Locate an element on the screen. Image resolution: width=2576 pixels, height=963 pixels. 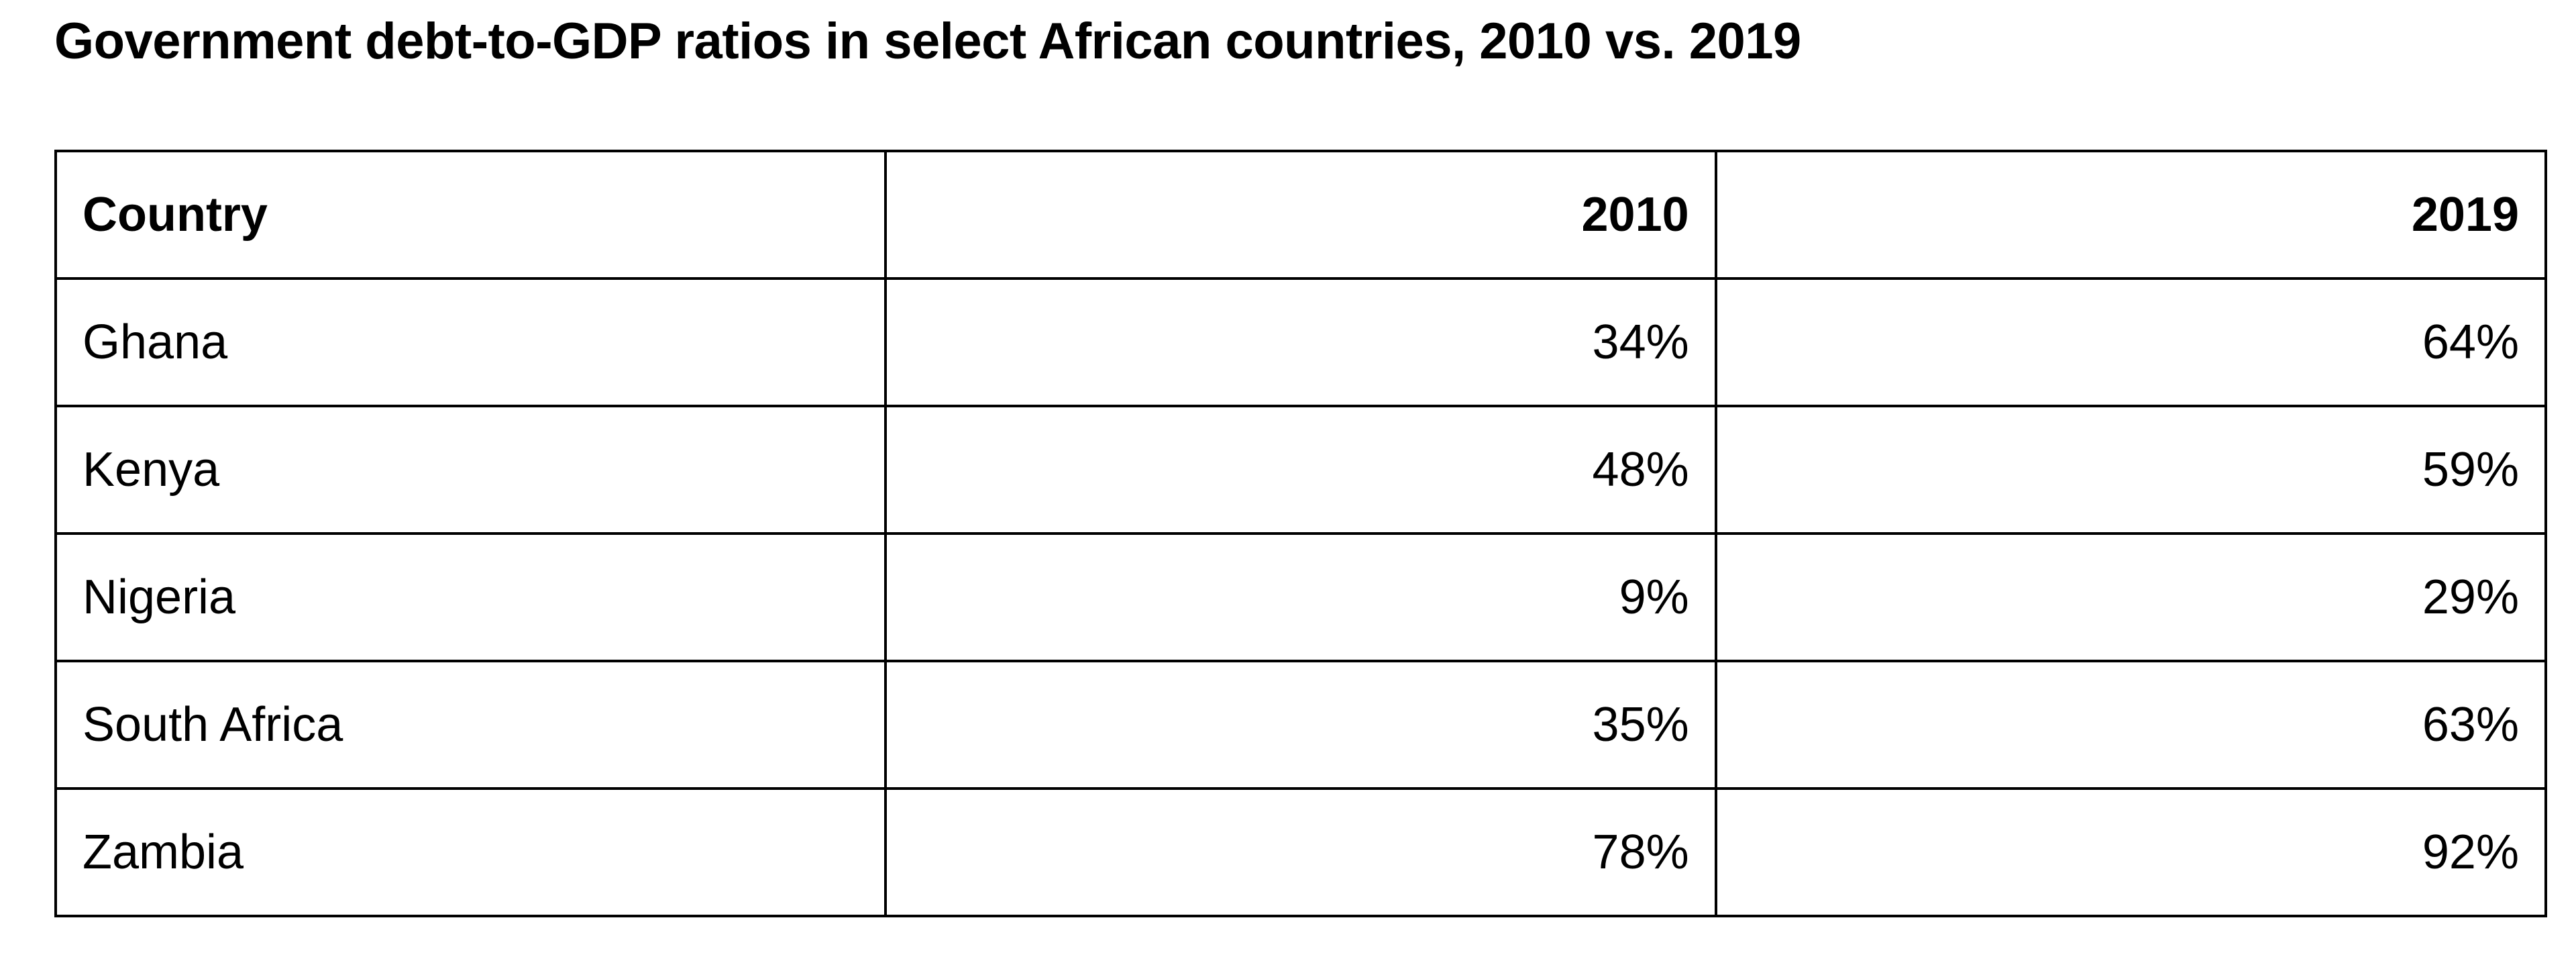
value-cell: 9% is located at coordinates (1300, 597).